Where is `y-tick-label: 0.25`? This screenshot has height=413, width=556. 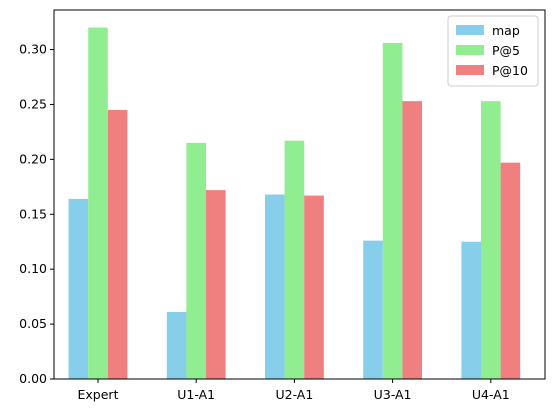 y-tick-label: 0.25 is located at coordinates (33, 103).